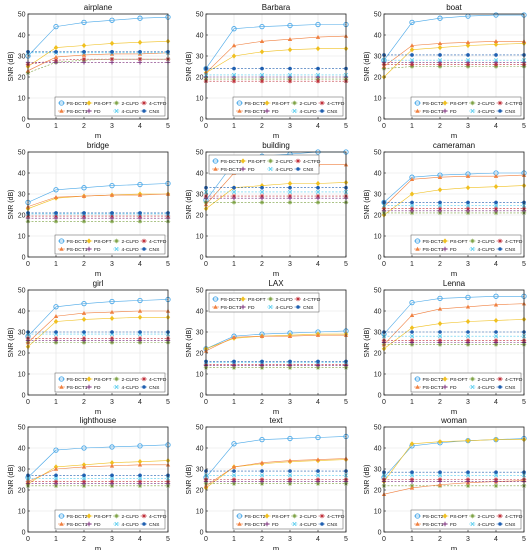 This screenshot has height=550, width=532. I want to click on x-tick-label: 2, so click(84, 402).